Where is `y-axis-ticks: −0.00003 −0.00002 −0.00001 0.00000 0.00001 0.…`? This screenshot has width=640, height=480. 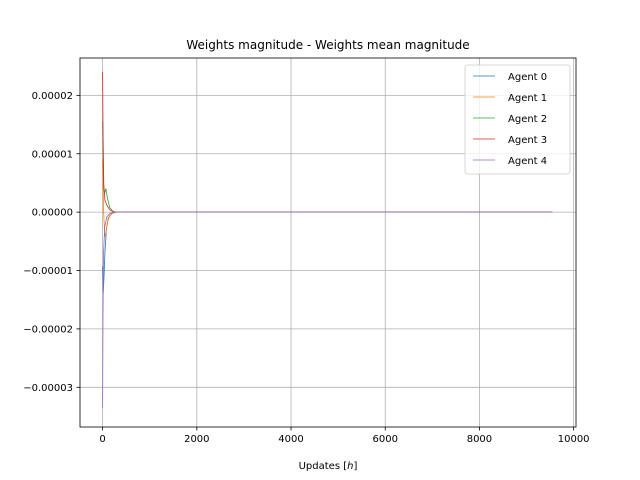 y-axis-ticks: −0.00003 −0.00002 −0.00001 0.00000 0.00001 0.… is located at coordinates (51, 242).